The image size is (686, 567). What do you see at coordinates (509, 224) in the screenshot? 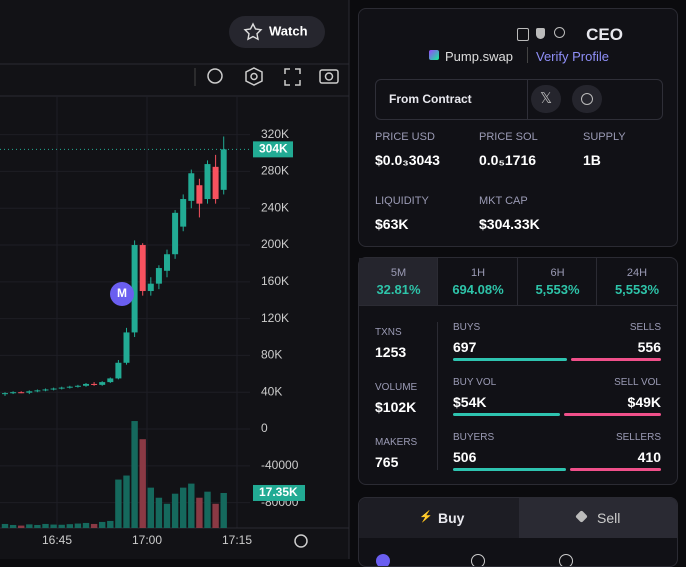
I see `stat-value: $304.33K` at bounding box center [509, 224].